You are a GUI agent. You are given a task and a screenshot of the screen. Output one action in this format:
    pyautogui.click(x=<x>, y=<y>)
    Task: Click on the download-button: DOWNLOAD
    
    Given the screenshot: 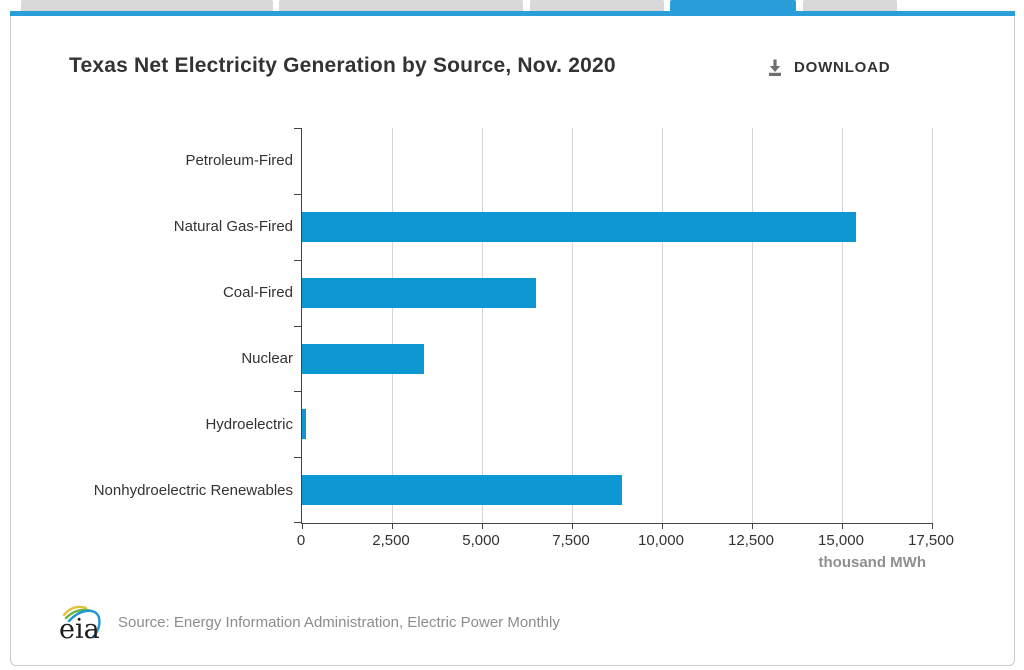 What is the action you would take?
    pyautogui.click(x=828, y=67)
    